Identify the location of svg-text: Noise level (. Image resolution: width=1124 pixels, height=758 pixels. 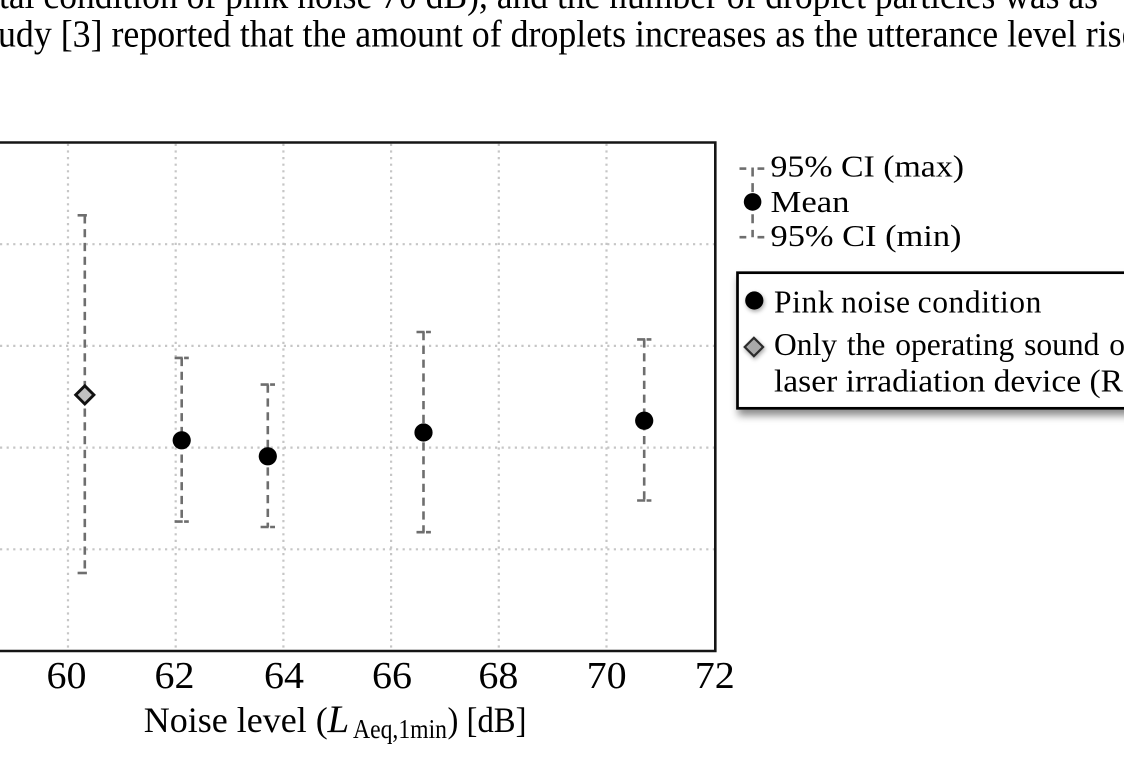
(236, 720).